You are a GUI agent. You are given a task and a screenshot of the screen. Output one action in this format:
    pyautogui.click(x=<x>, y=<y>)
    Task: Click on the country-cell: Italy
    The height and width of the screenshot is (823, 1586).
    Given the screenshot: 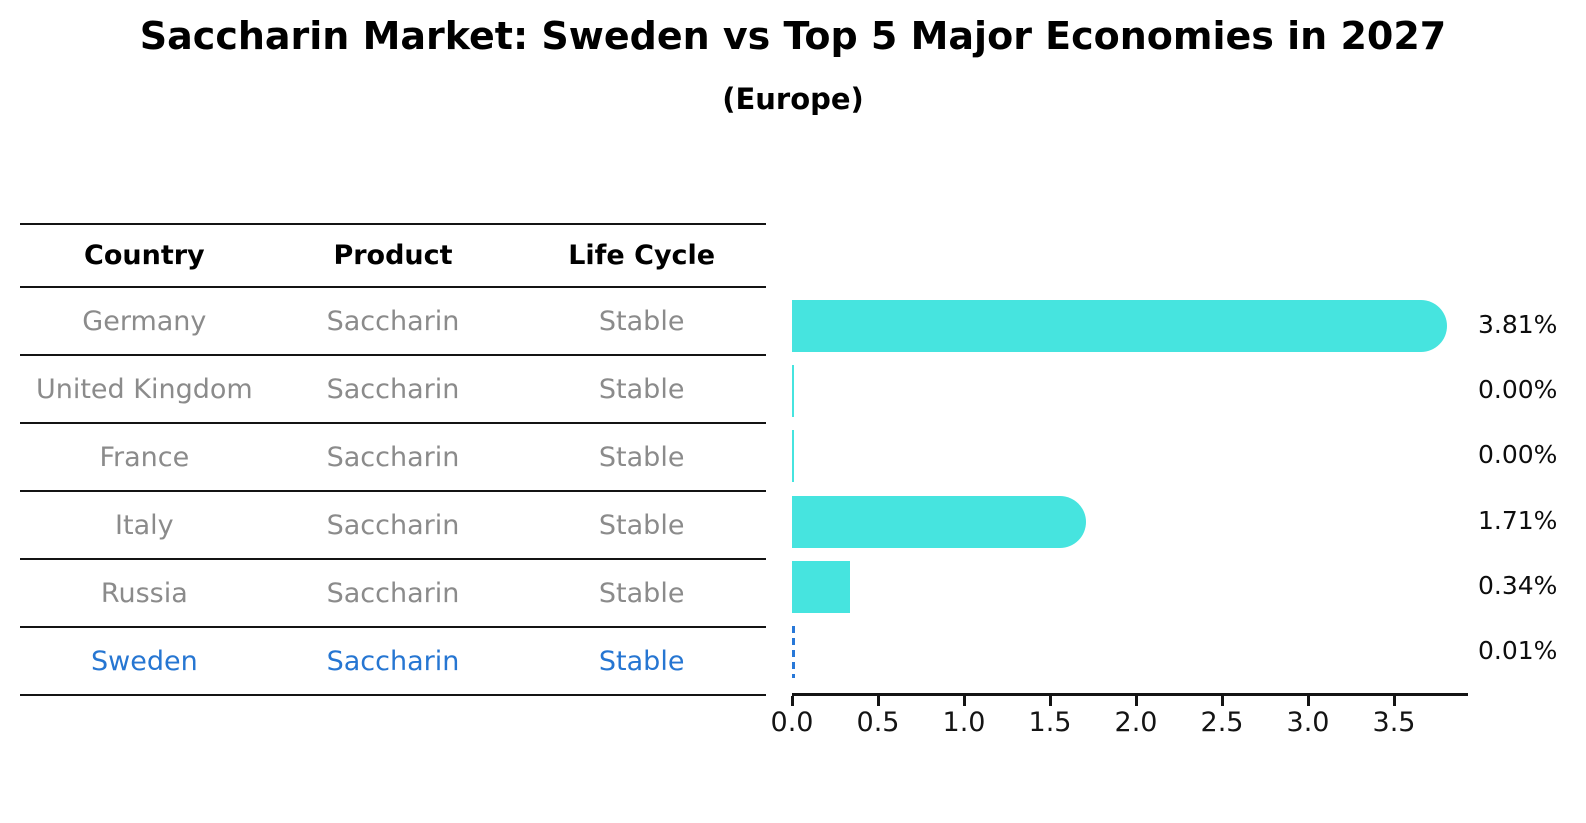 What is the action you would take?
    pyautogui.click(x=144, y=525)
    